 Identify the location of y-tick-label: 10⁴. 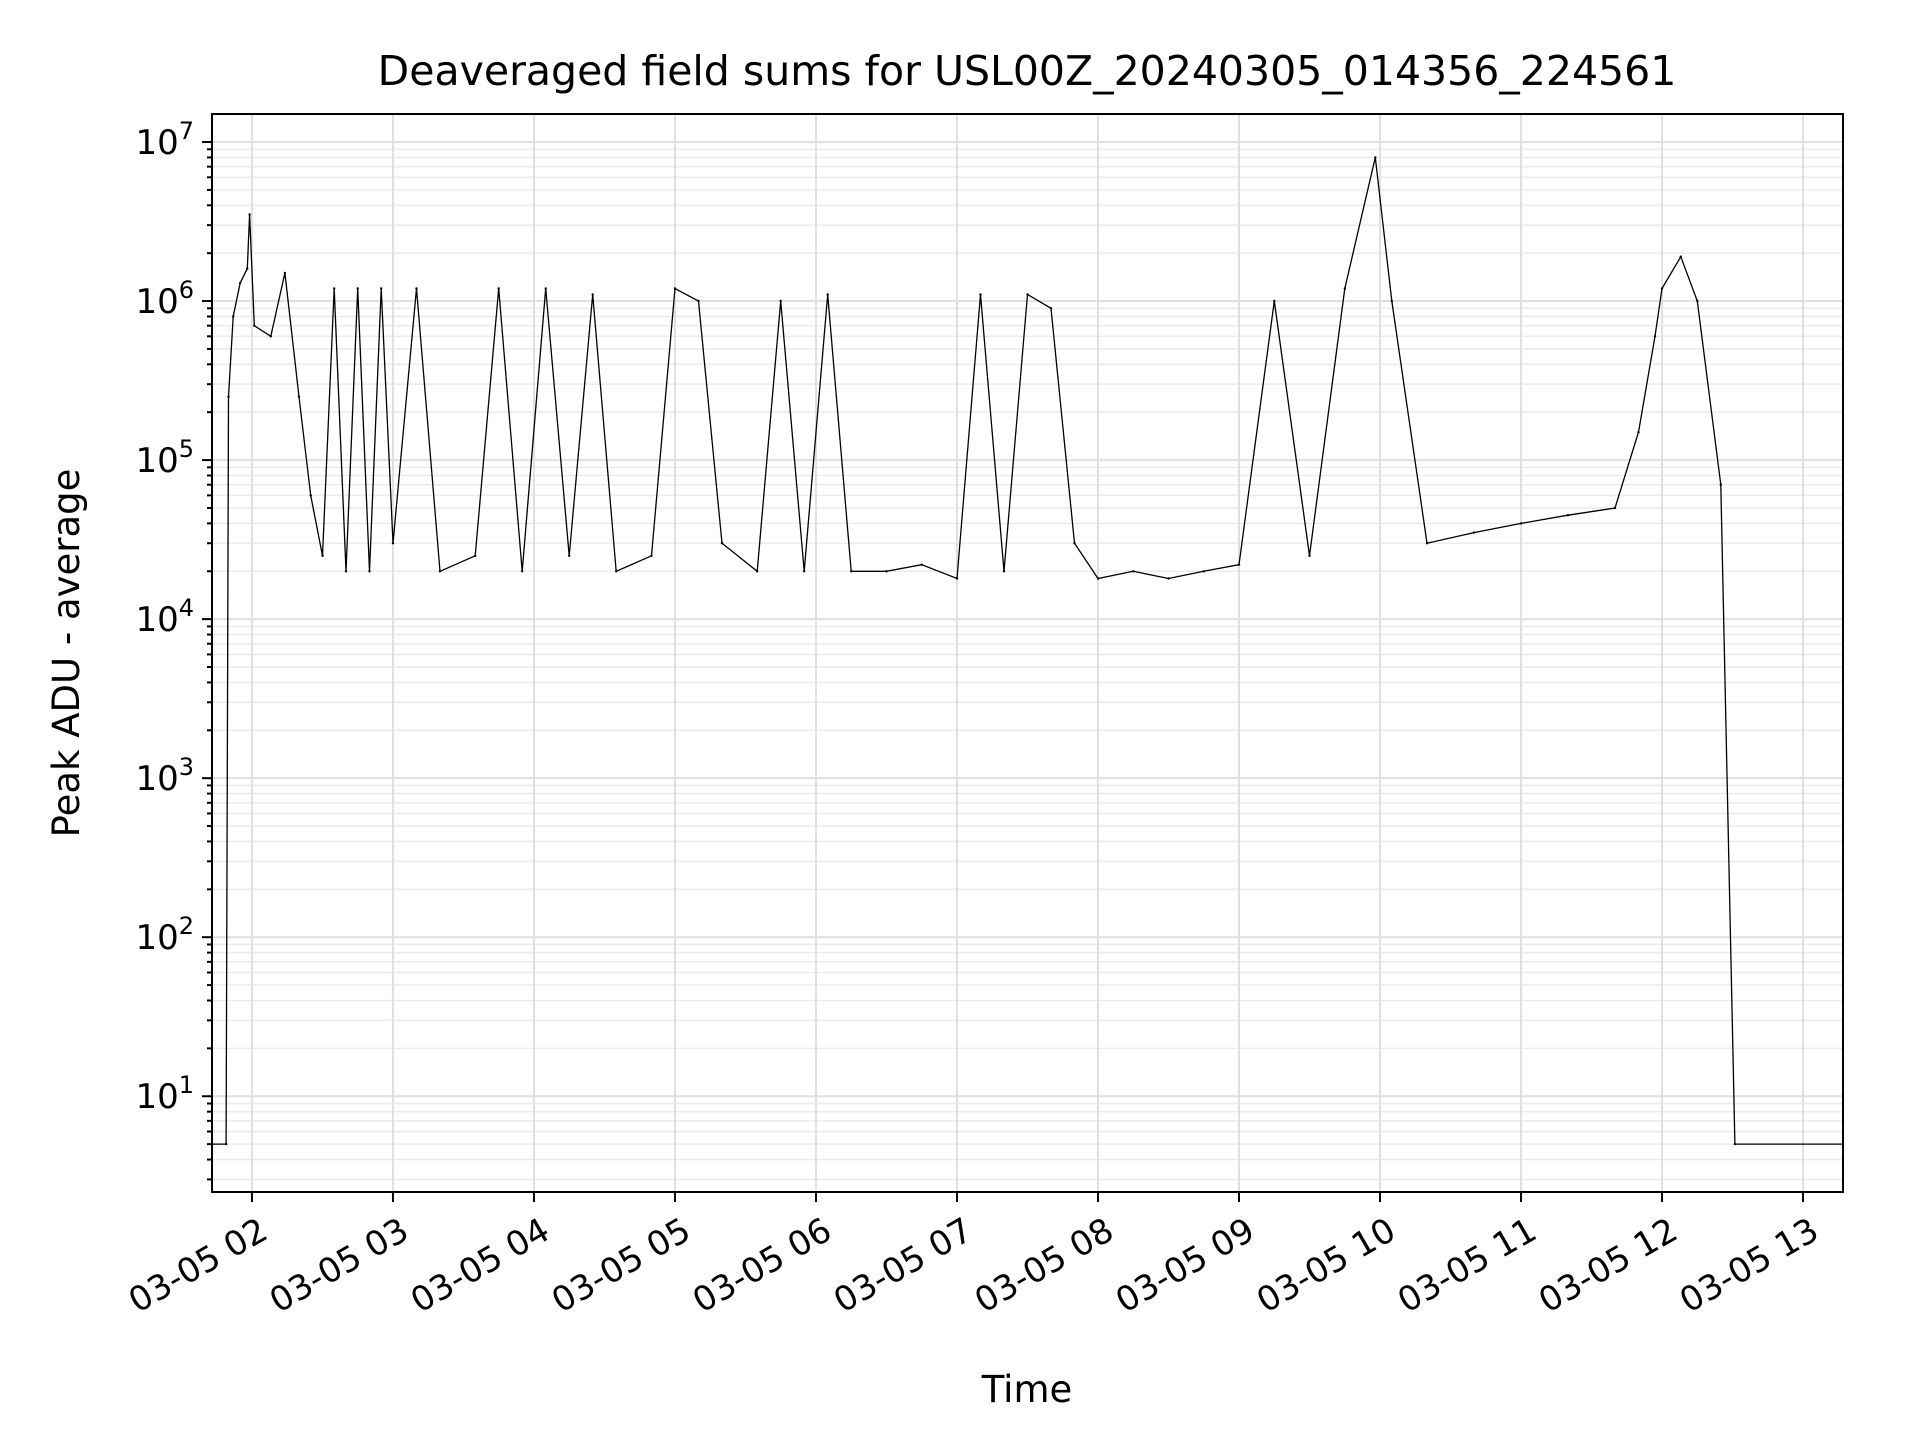
(164, 617).